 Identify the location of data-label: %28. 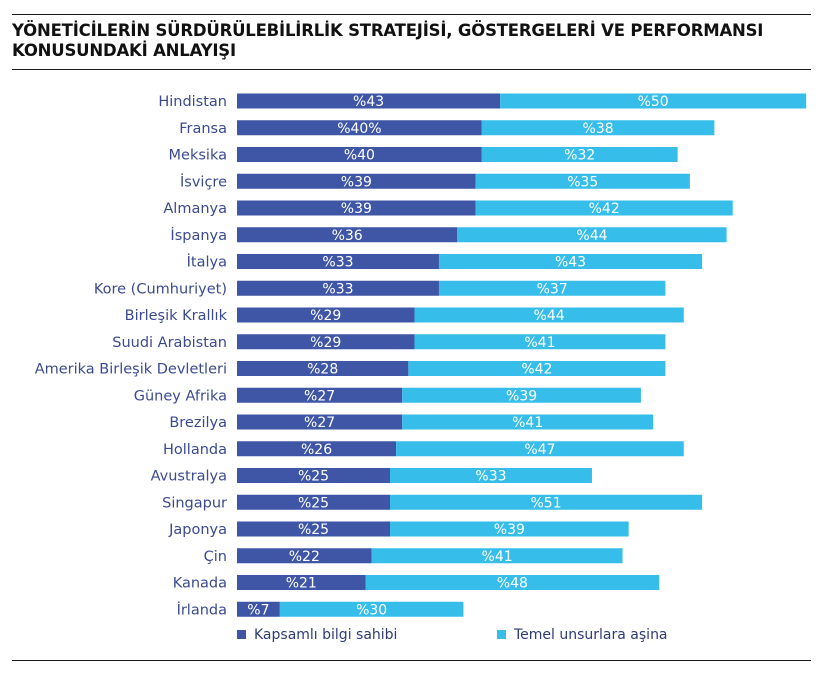
(322, 370).